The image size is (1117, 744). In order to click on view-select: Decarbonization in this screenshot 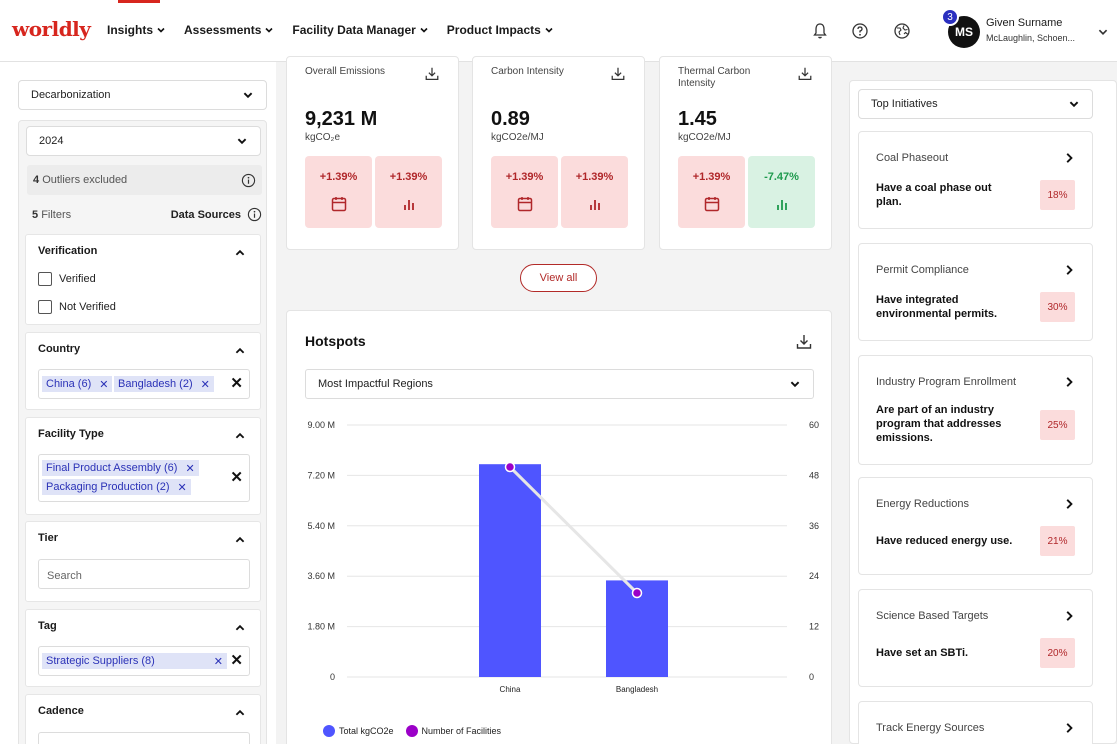, I will do `click(142, 95)`.